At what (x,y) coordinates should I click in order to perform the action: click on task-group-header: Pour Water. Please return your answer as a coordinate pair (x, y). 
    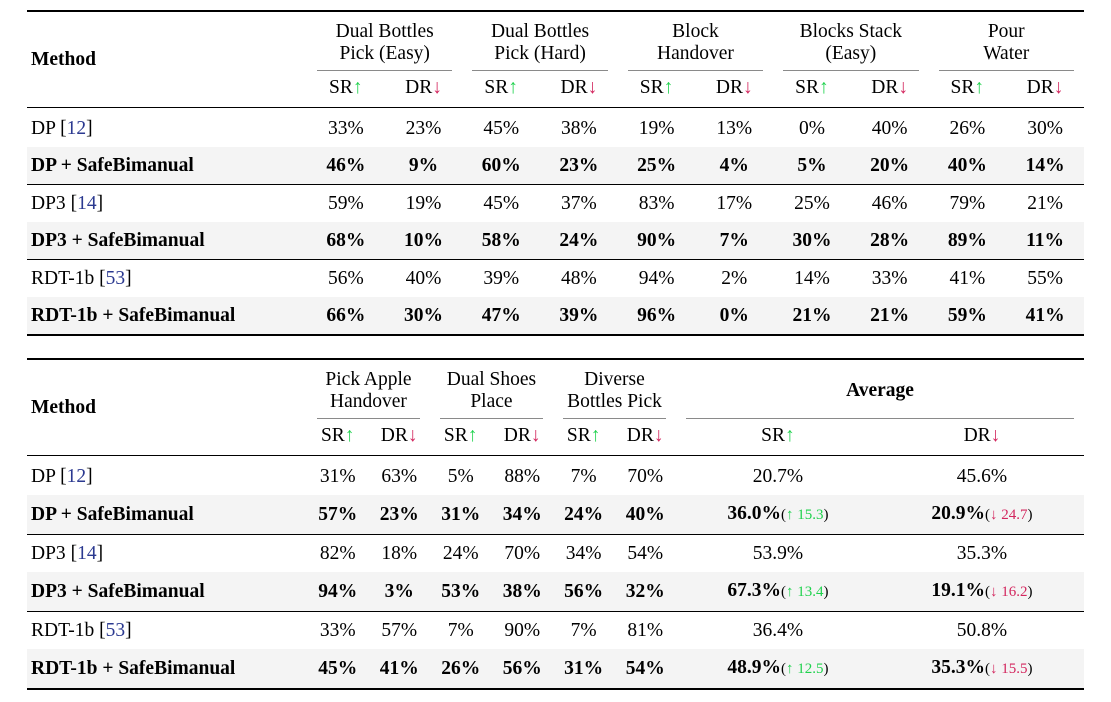
    Looking at the image, I should click on (1007, 41).